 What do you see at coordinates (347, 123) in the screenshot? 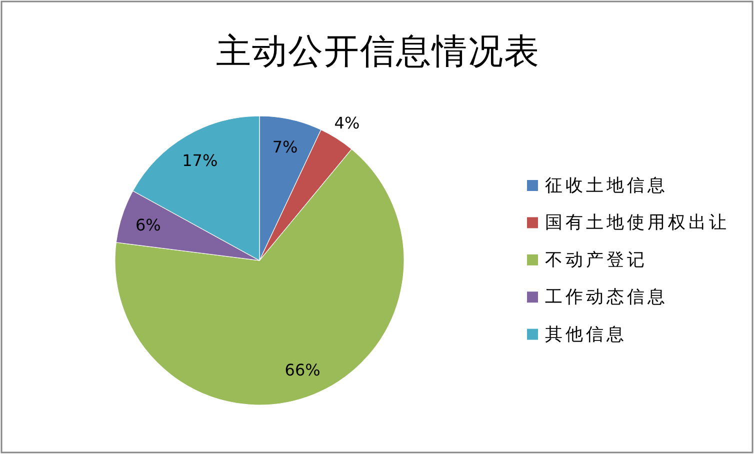
I see `data-label: 4%` at bounding box center [347, 123].